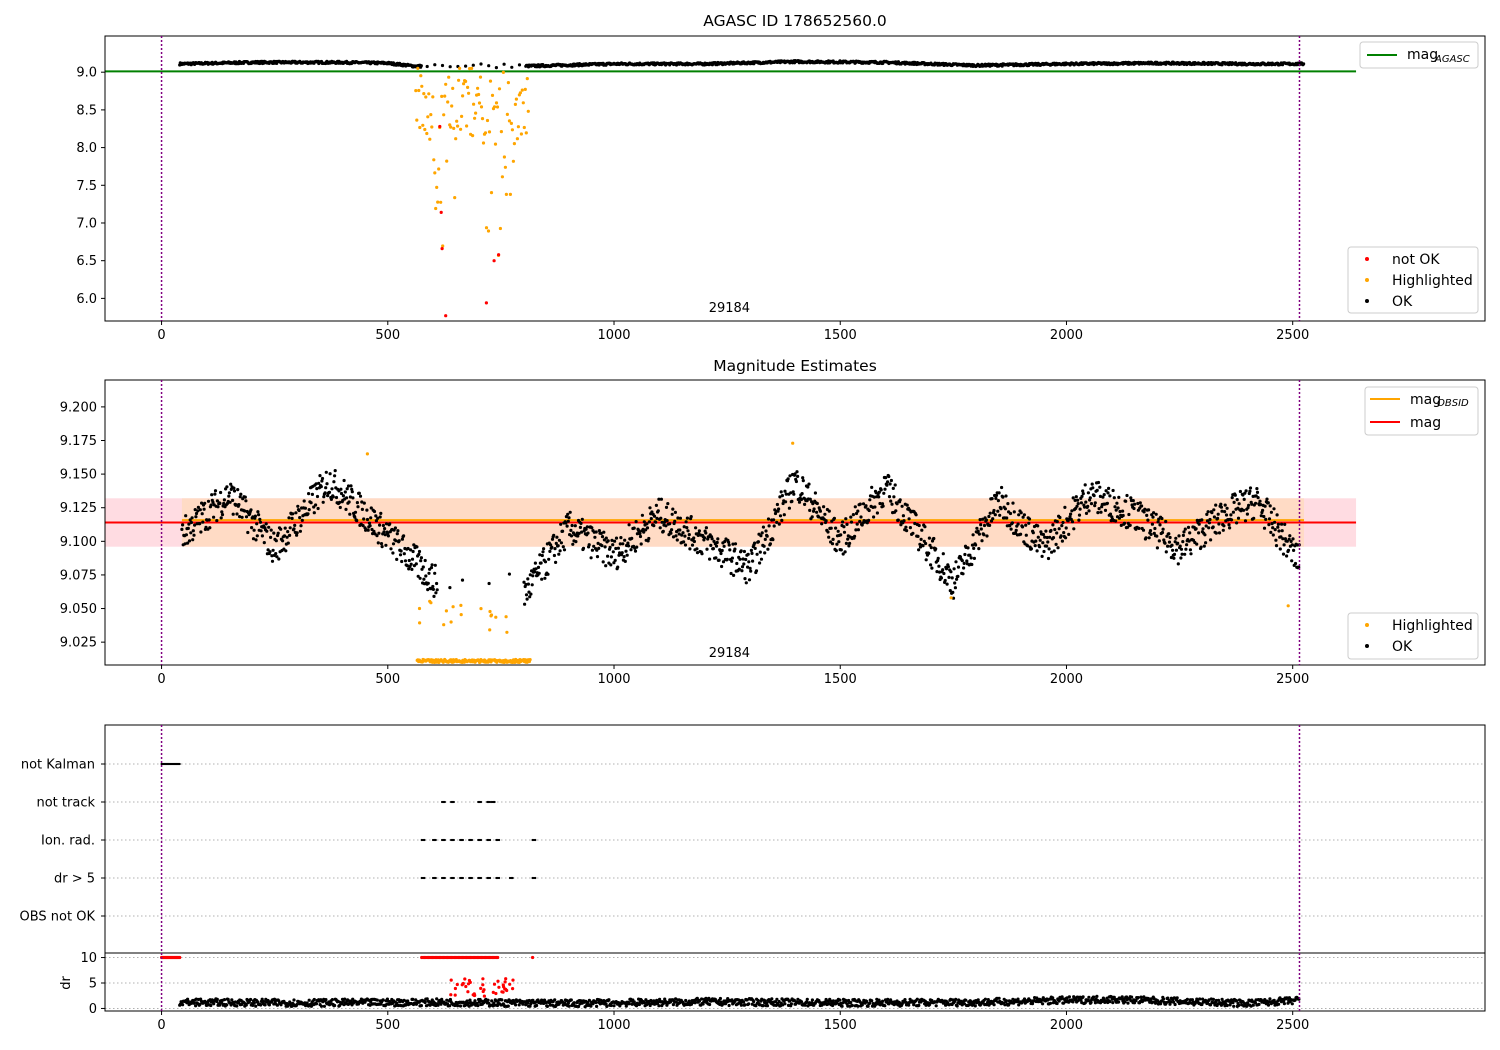  Describe the element at coordinates (1425, 423) in the screenshot. I see `panel2-legend-mag-label: mag` at that location.